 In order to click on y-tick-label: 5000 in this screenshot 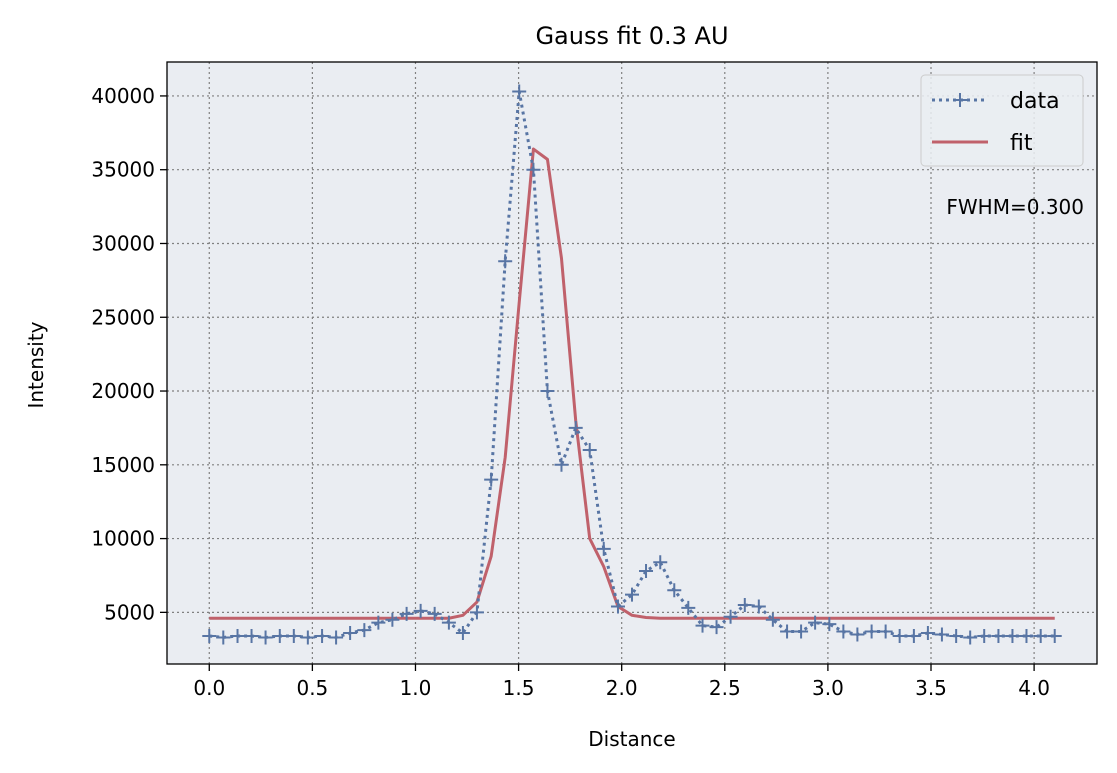, I will do `click(129, 612)`.